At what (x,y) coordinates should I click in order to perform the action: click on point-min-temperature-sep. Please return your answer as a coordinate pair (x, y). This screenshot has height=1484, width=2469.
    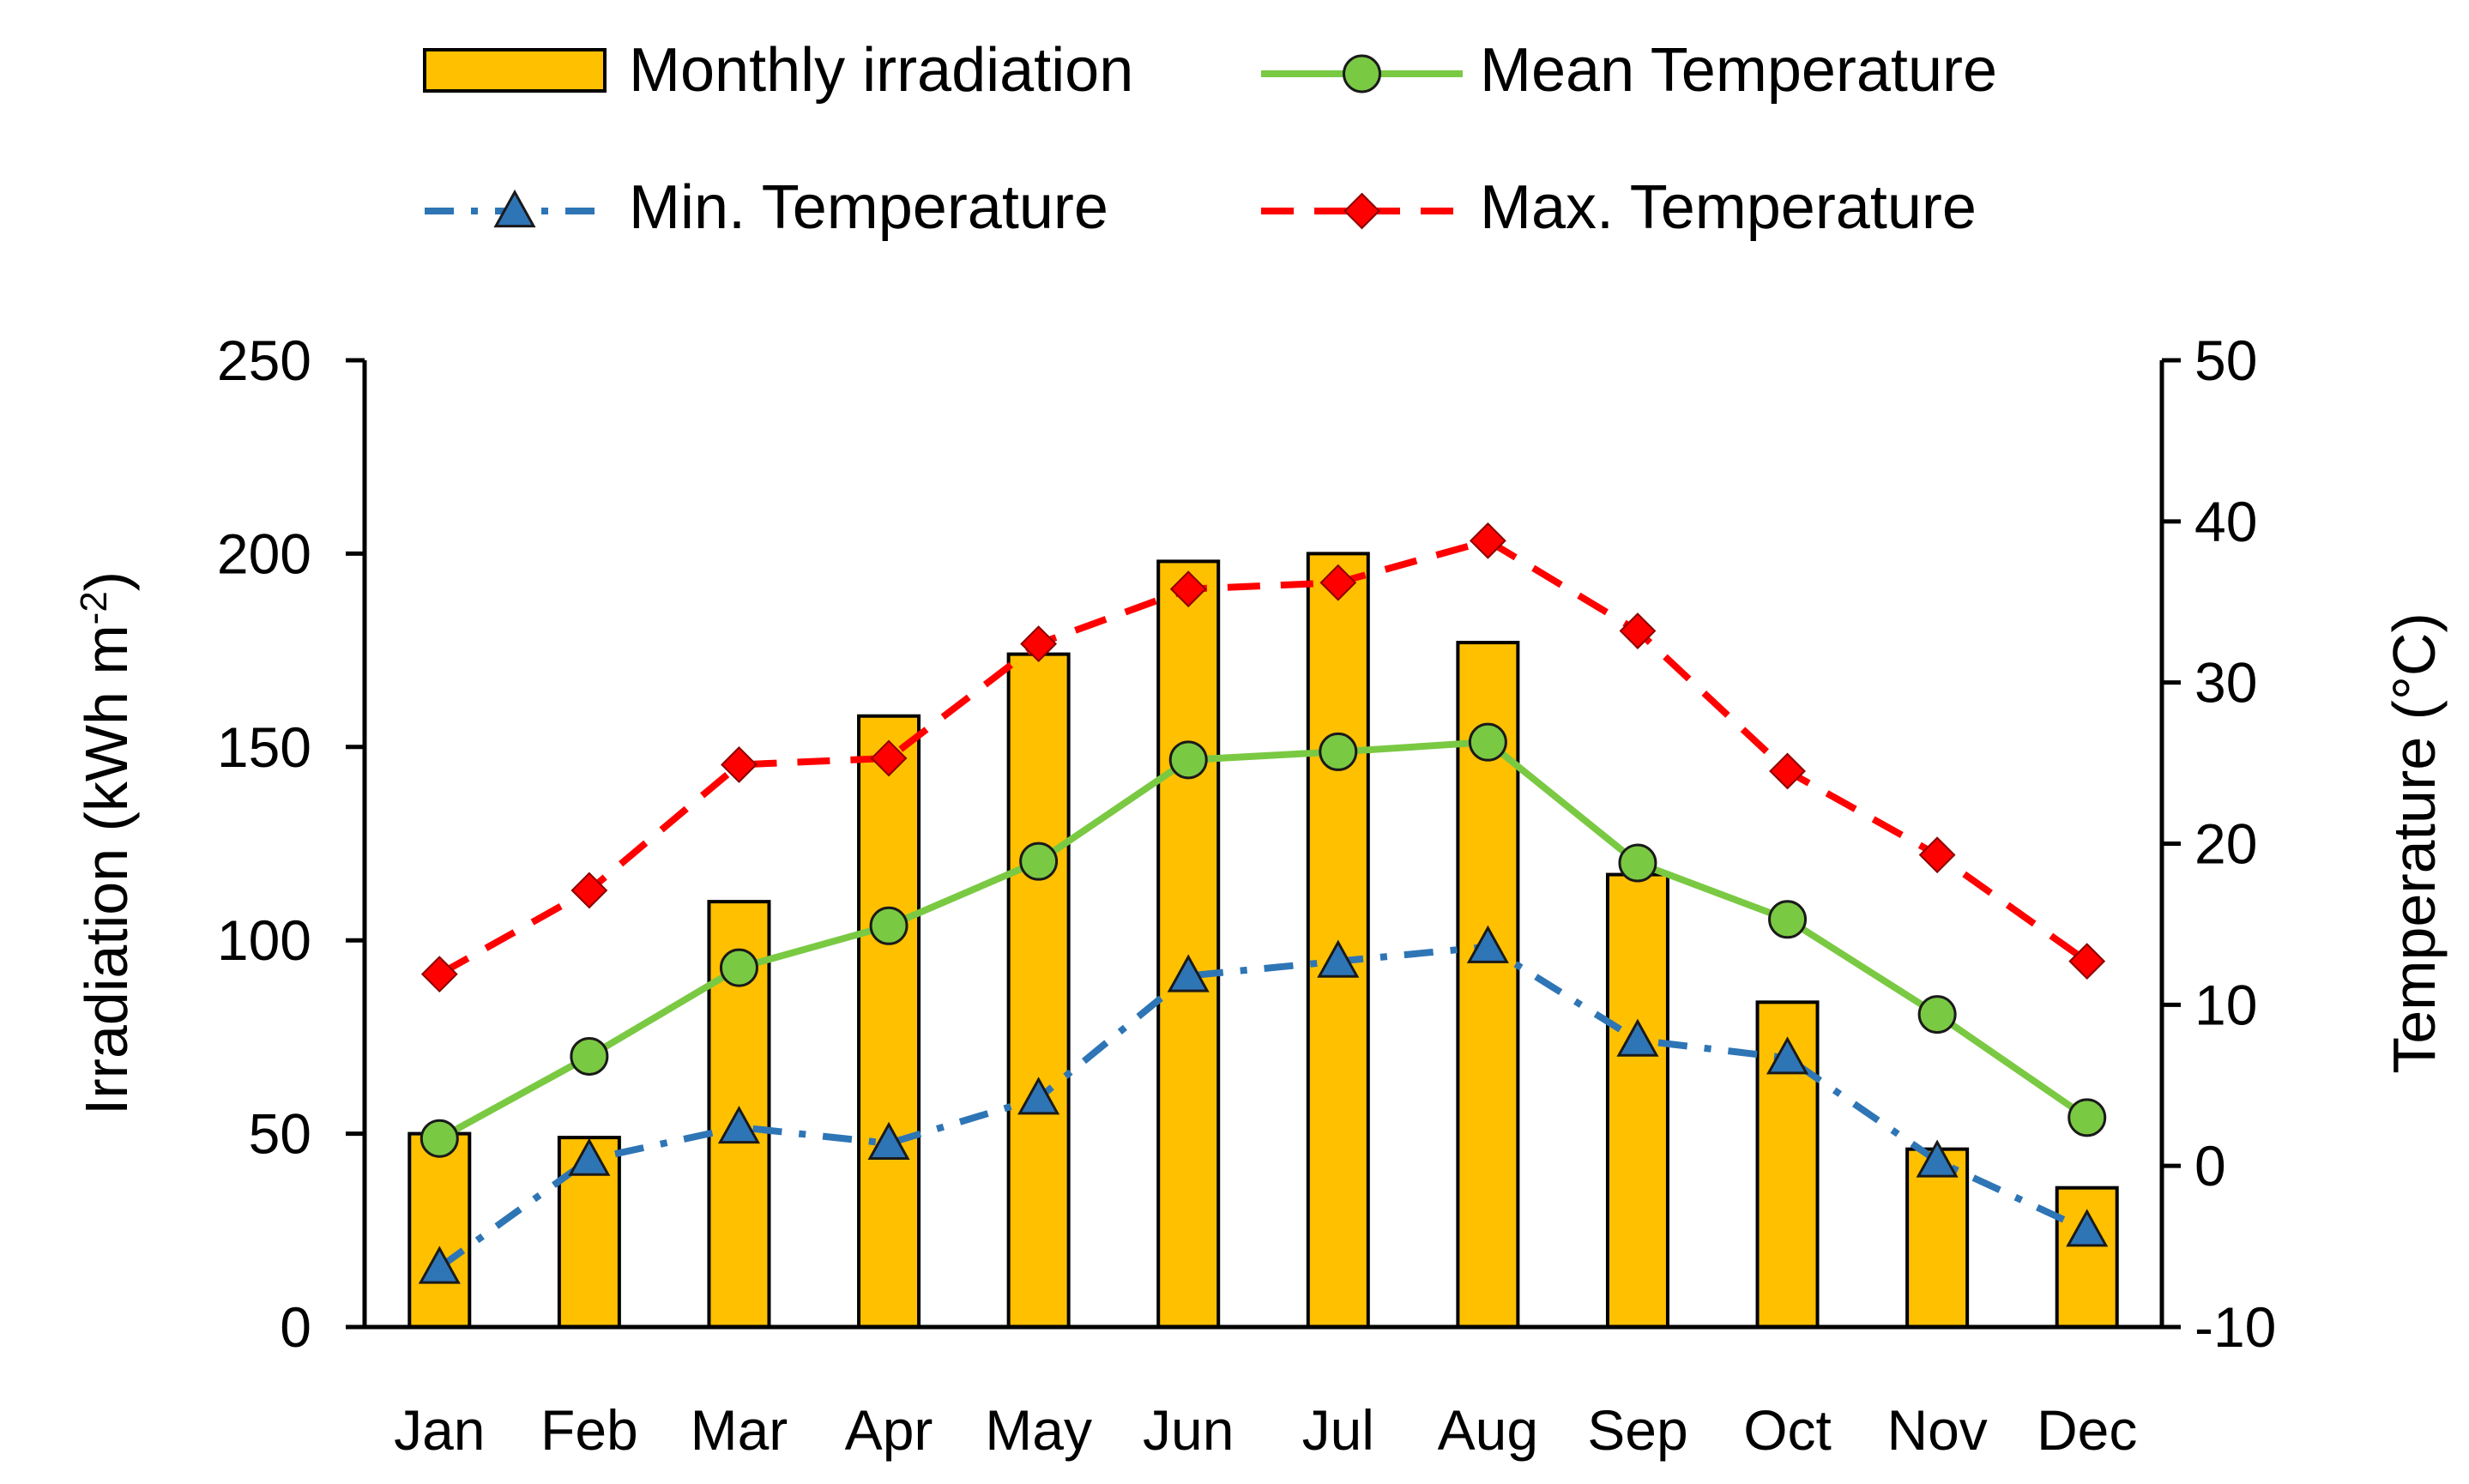
    Looking at the image, I should click on (1637, 1037).